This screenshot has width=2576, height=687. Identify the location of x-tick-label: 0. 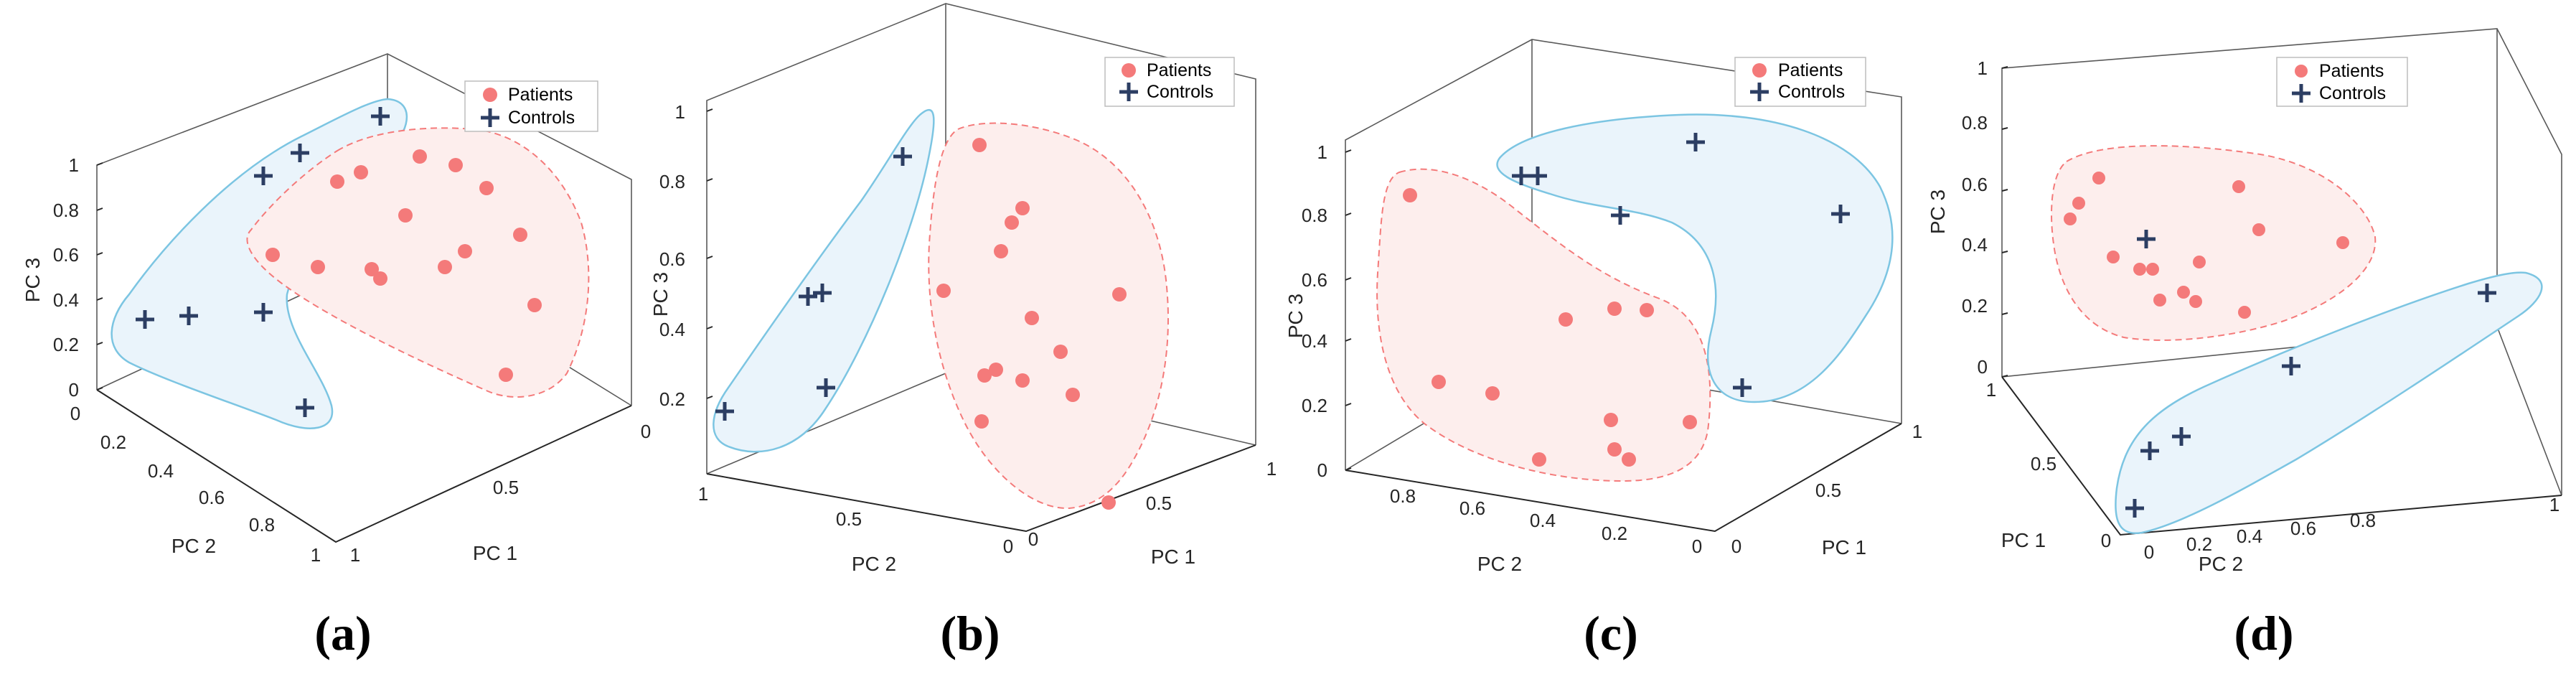
(1033, 539).